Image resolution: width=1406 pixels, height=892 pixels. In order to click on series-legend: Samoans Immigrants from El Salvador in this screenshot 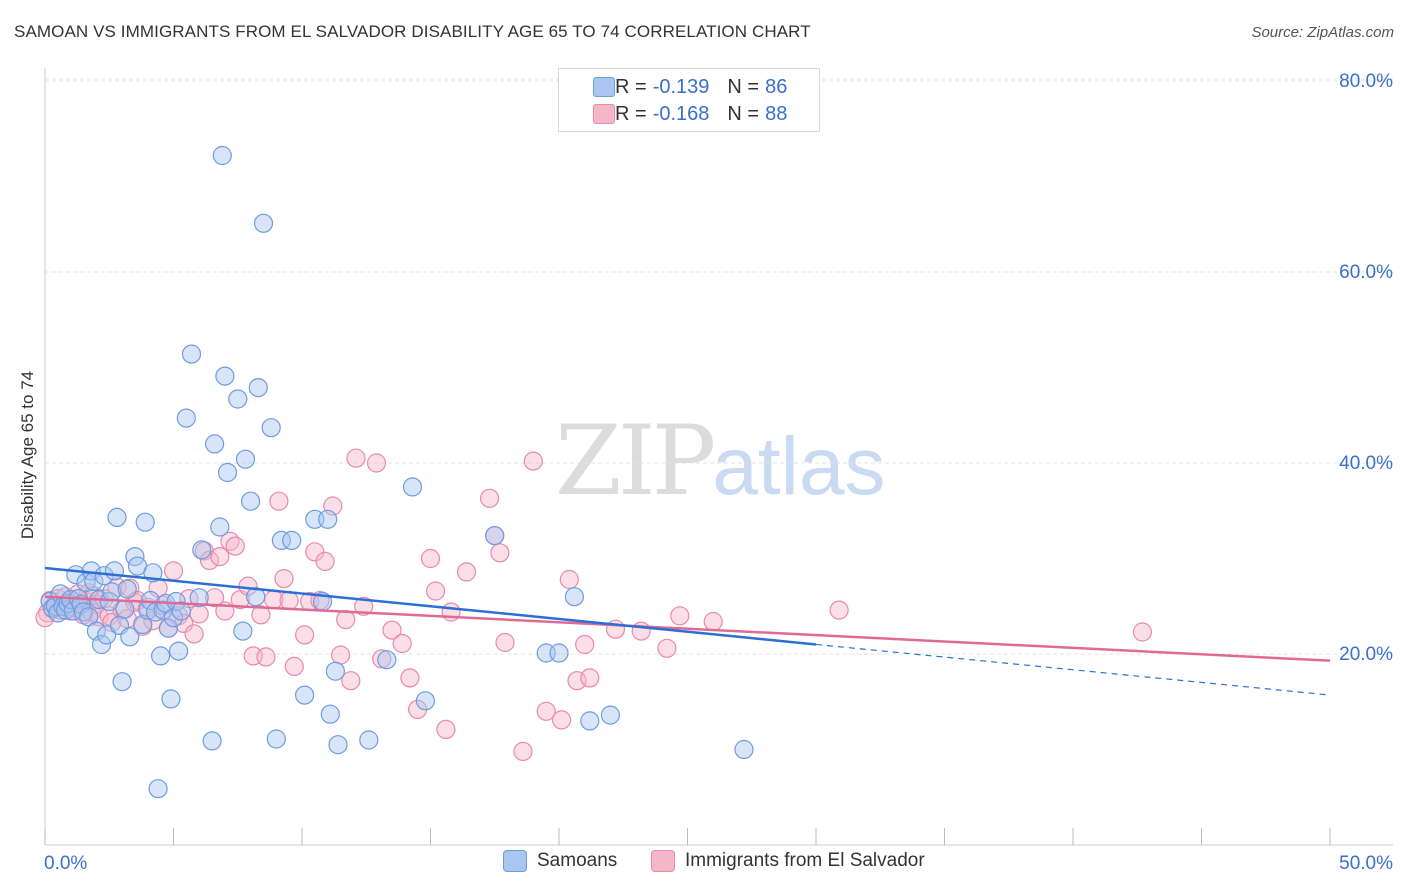, I will do `click(703, 865)`.